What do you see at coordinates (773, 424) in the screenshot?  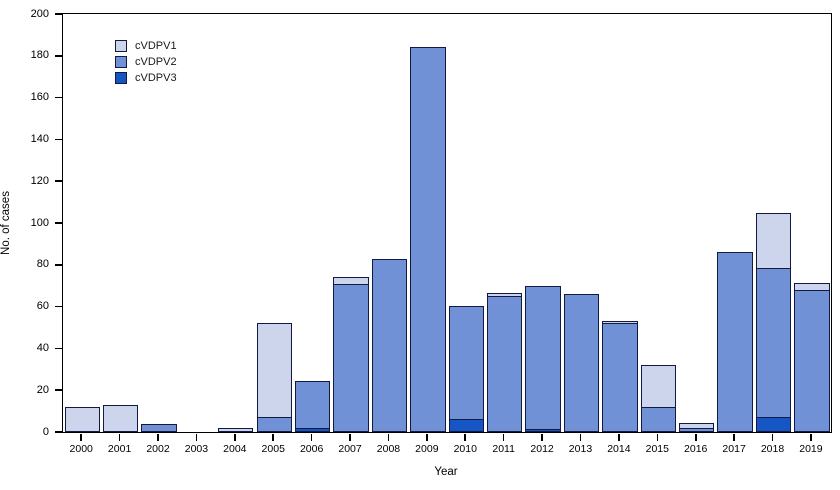 I see `bar-segment-cvdpv3-2018` at bounding box center [773, 424].